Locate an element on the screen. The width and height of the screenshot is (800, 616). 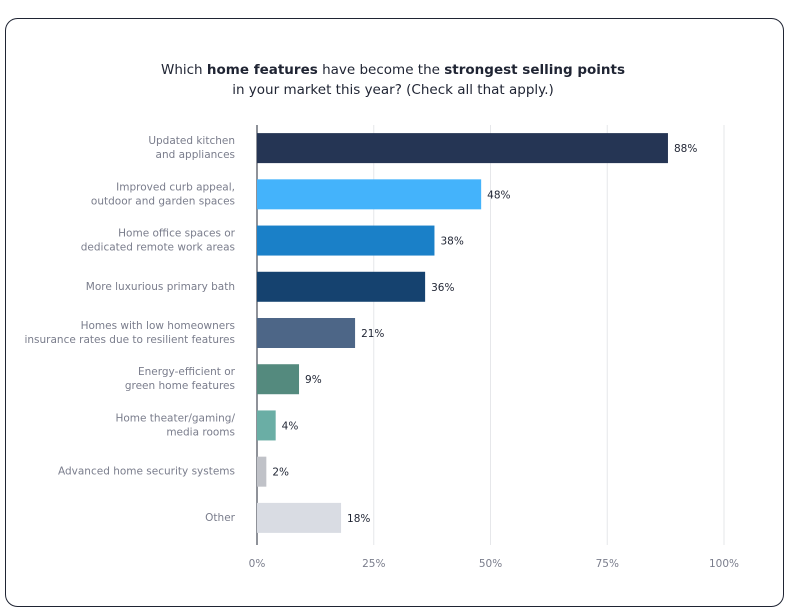
value-label: 38% is located at coordinates (451, 242).